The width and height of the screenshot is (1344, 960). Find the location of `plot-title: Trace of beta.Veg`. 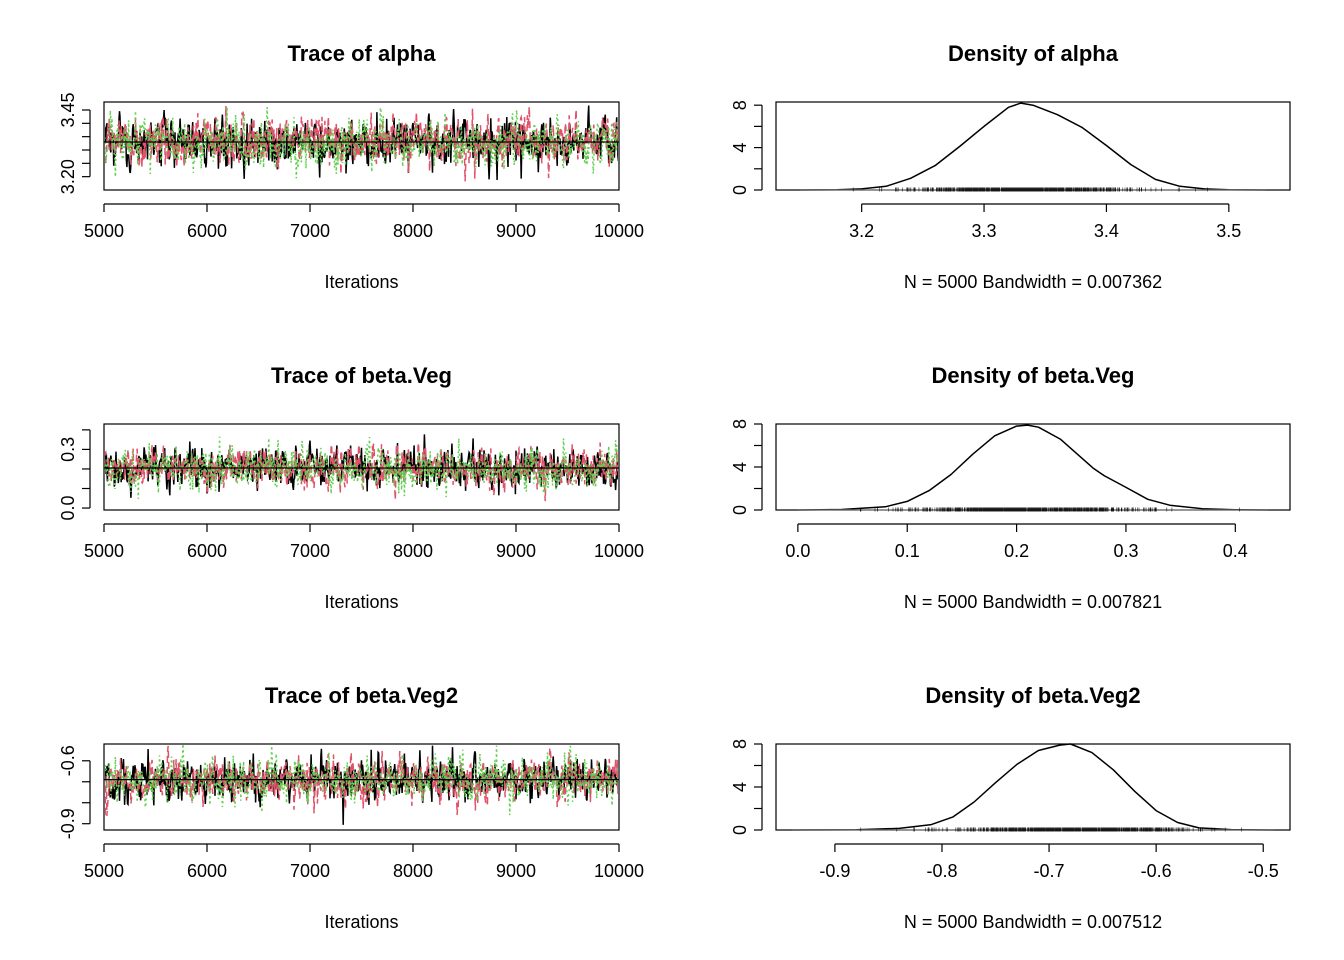

plot-title: Trace of beta.Veg is located at coordinates (361, 375).